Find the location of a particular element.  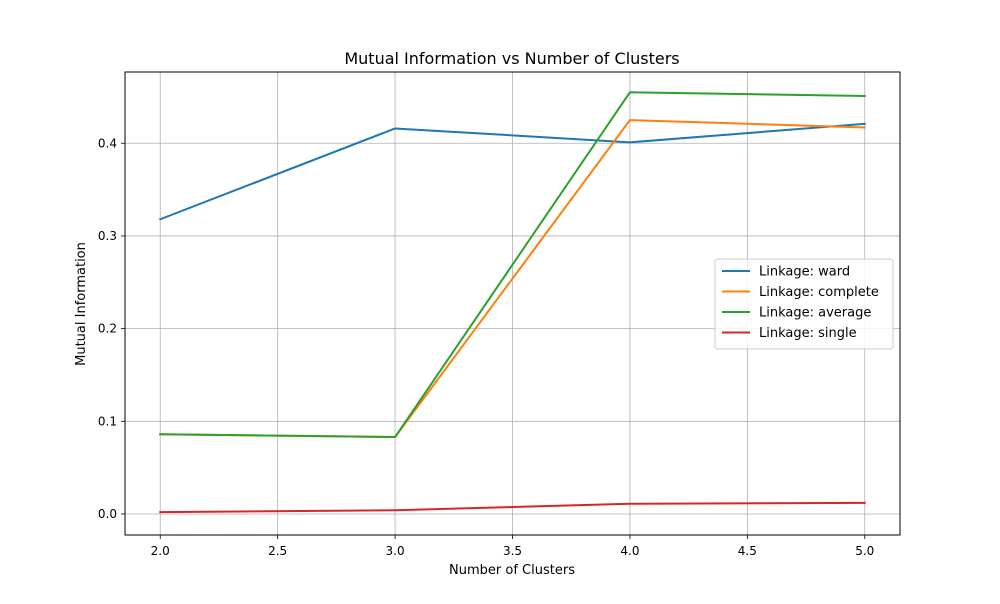

legend-box is located at coordinates (804, 304).